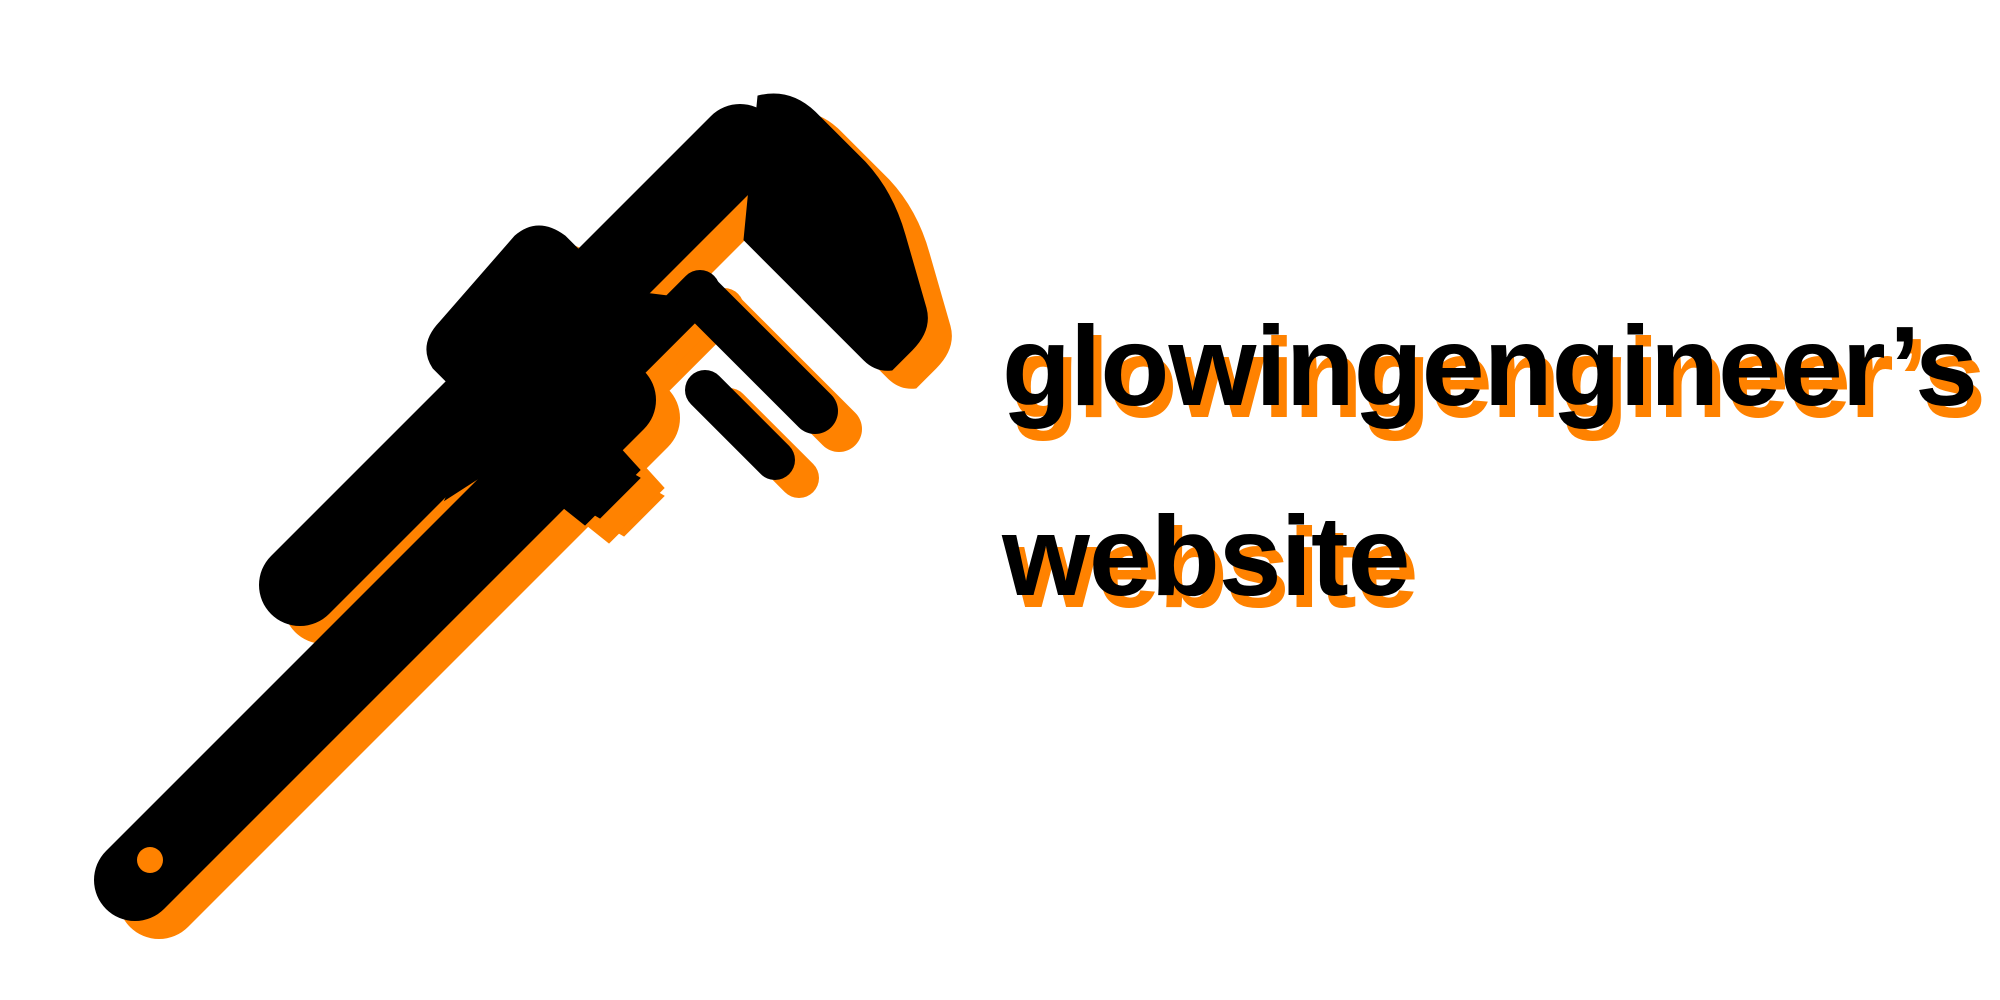  I want to click on wrench-hang-hole, so click(150, 860).